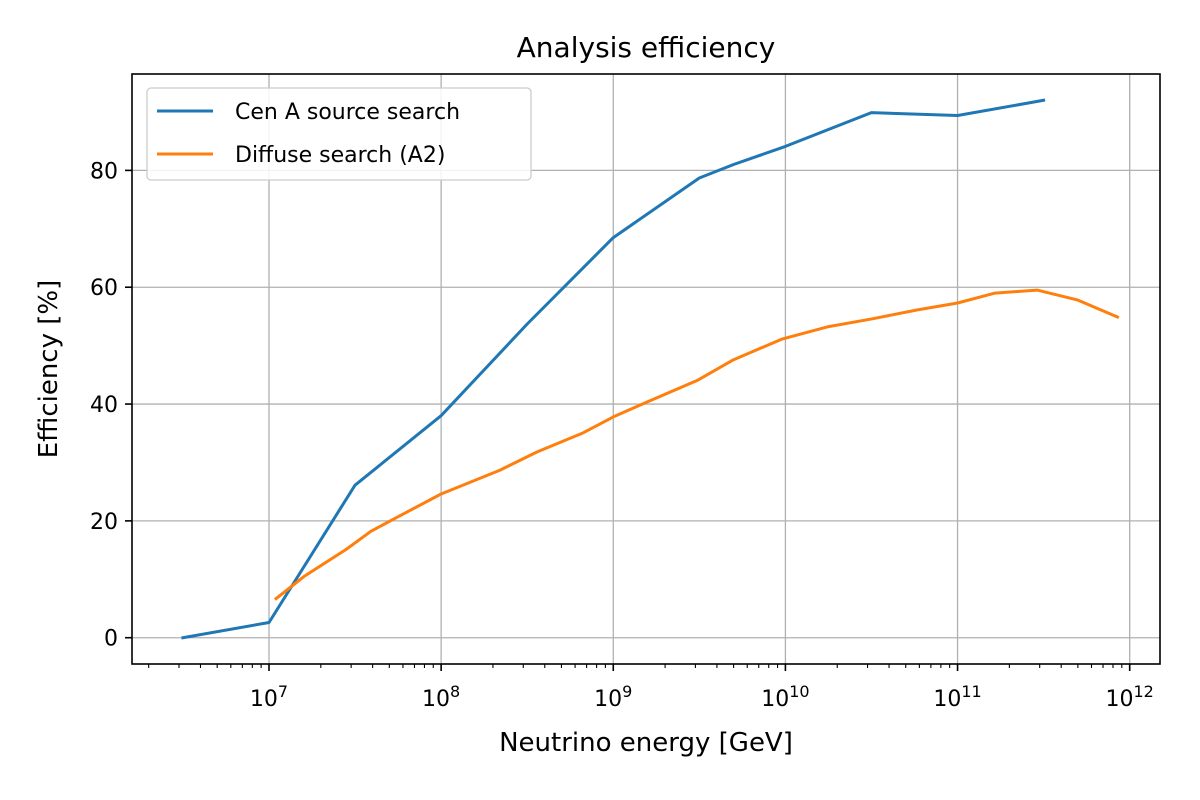  What do you see at coordinates (785, 697) in the screenshot?
I see `x-tick-label: 10¹⁰` at bounding box center [785, 697].